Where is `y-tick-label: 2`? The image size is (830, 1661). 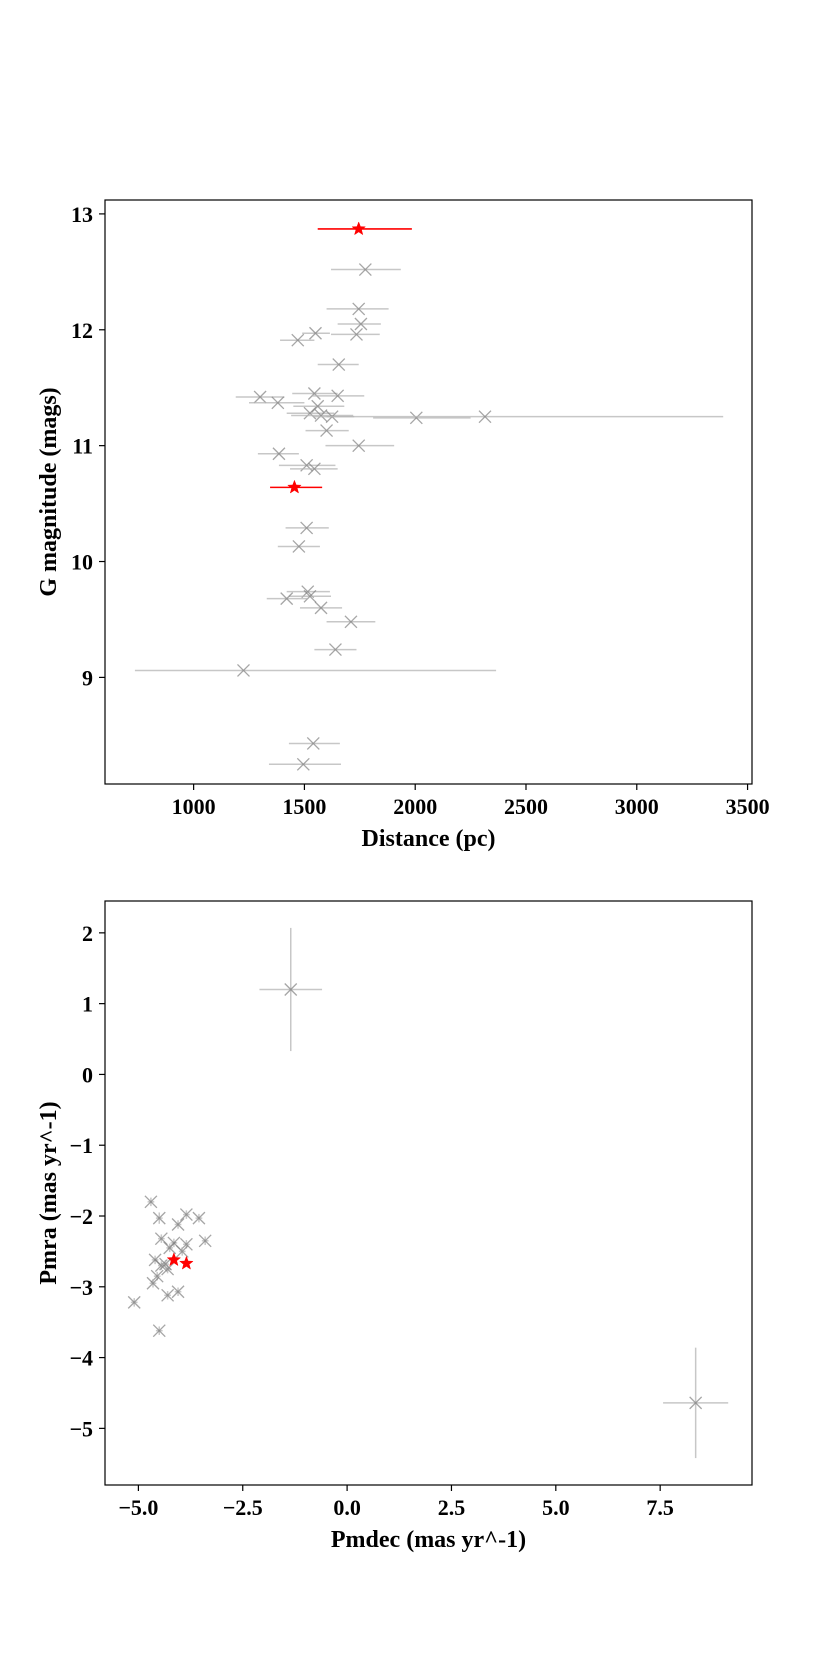
y-tick-label: 2 is located at coordinates (87, 933).